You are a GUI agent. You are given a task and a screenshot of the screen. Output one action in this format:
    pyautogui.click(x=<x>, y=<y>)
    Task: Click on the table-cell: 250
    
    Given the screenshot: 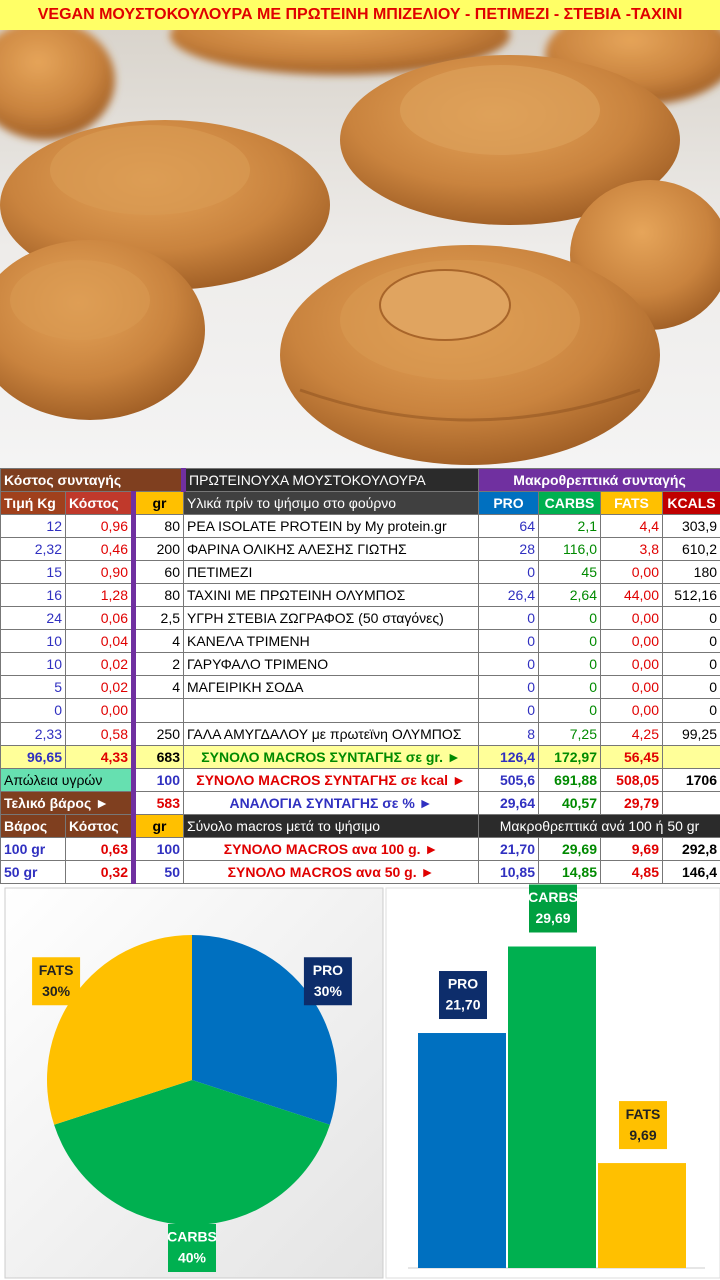 What is the action you would take?
    pyautogui.click(x=158, y=733)
    